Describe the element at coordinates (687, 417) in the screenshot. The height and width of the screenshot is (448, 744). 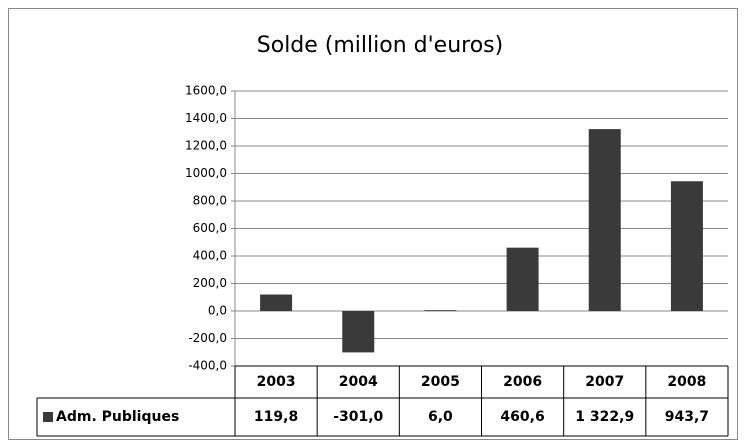
I see `value-label: 943,7` at that location.